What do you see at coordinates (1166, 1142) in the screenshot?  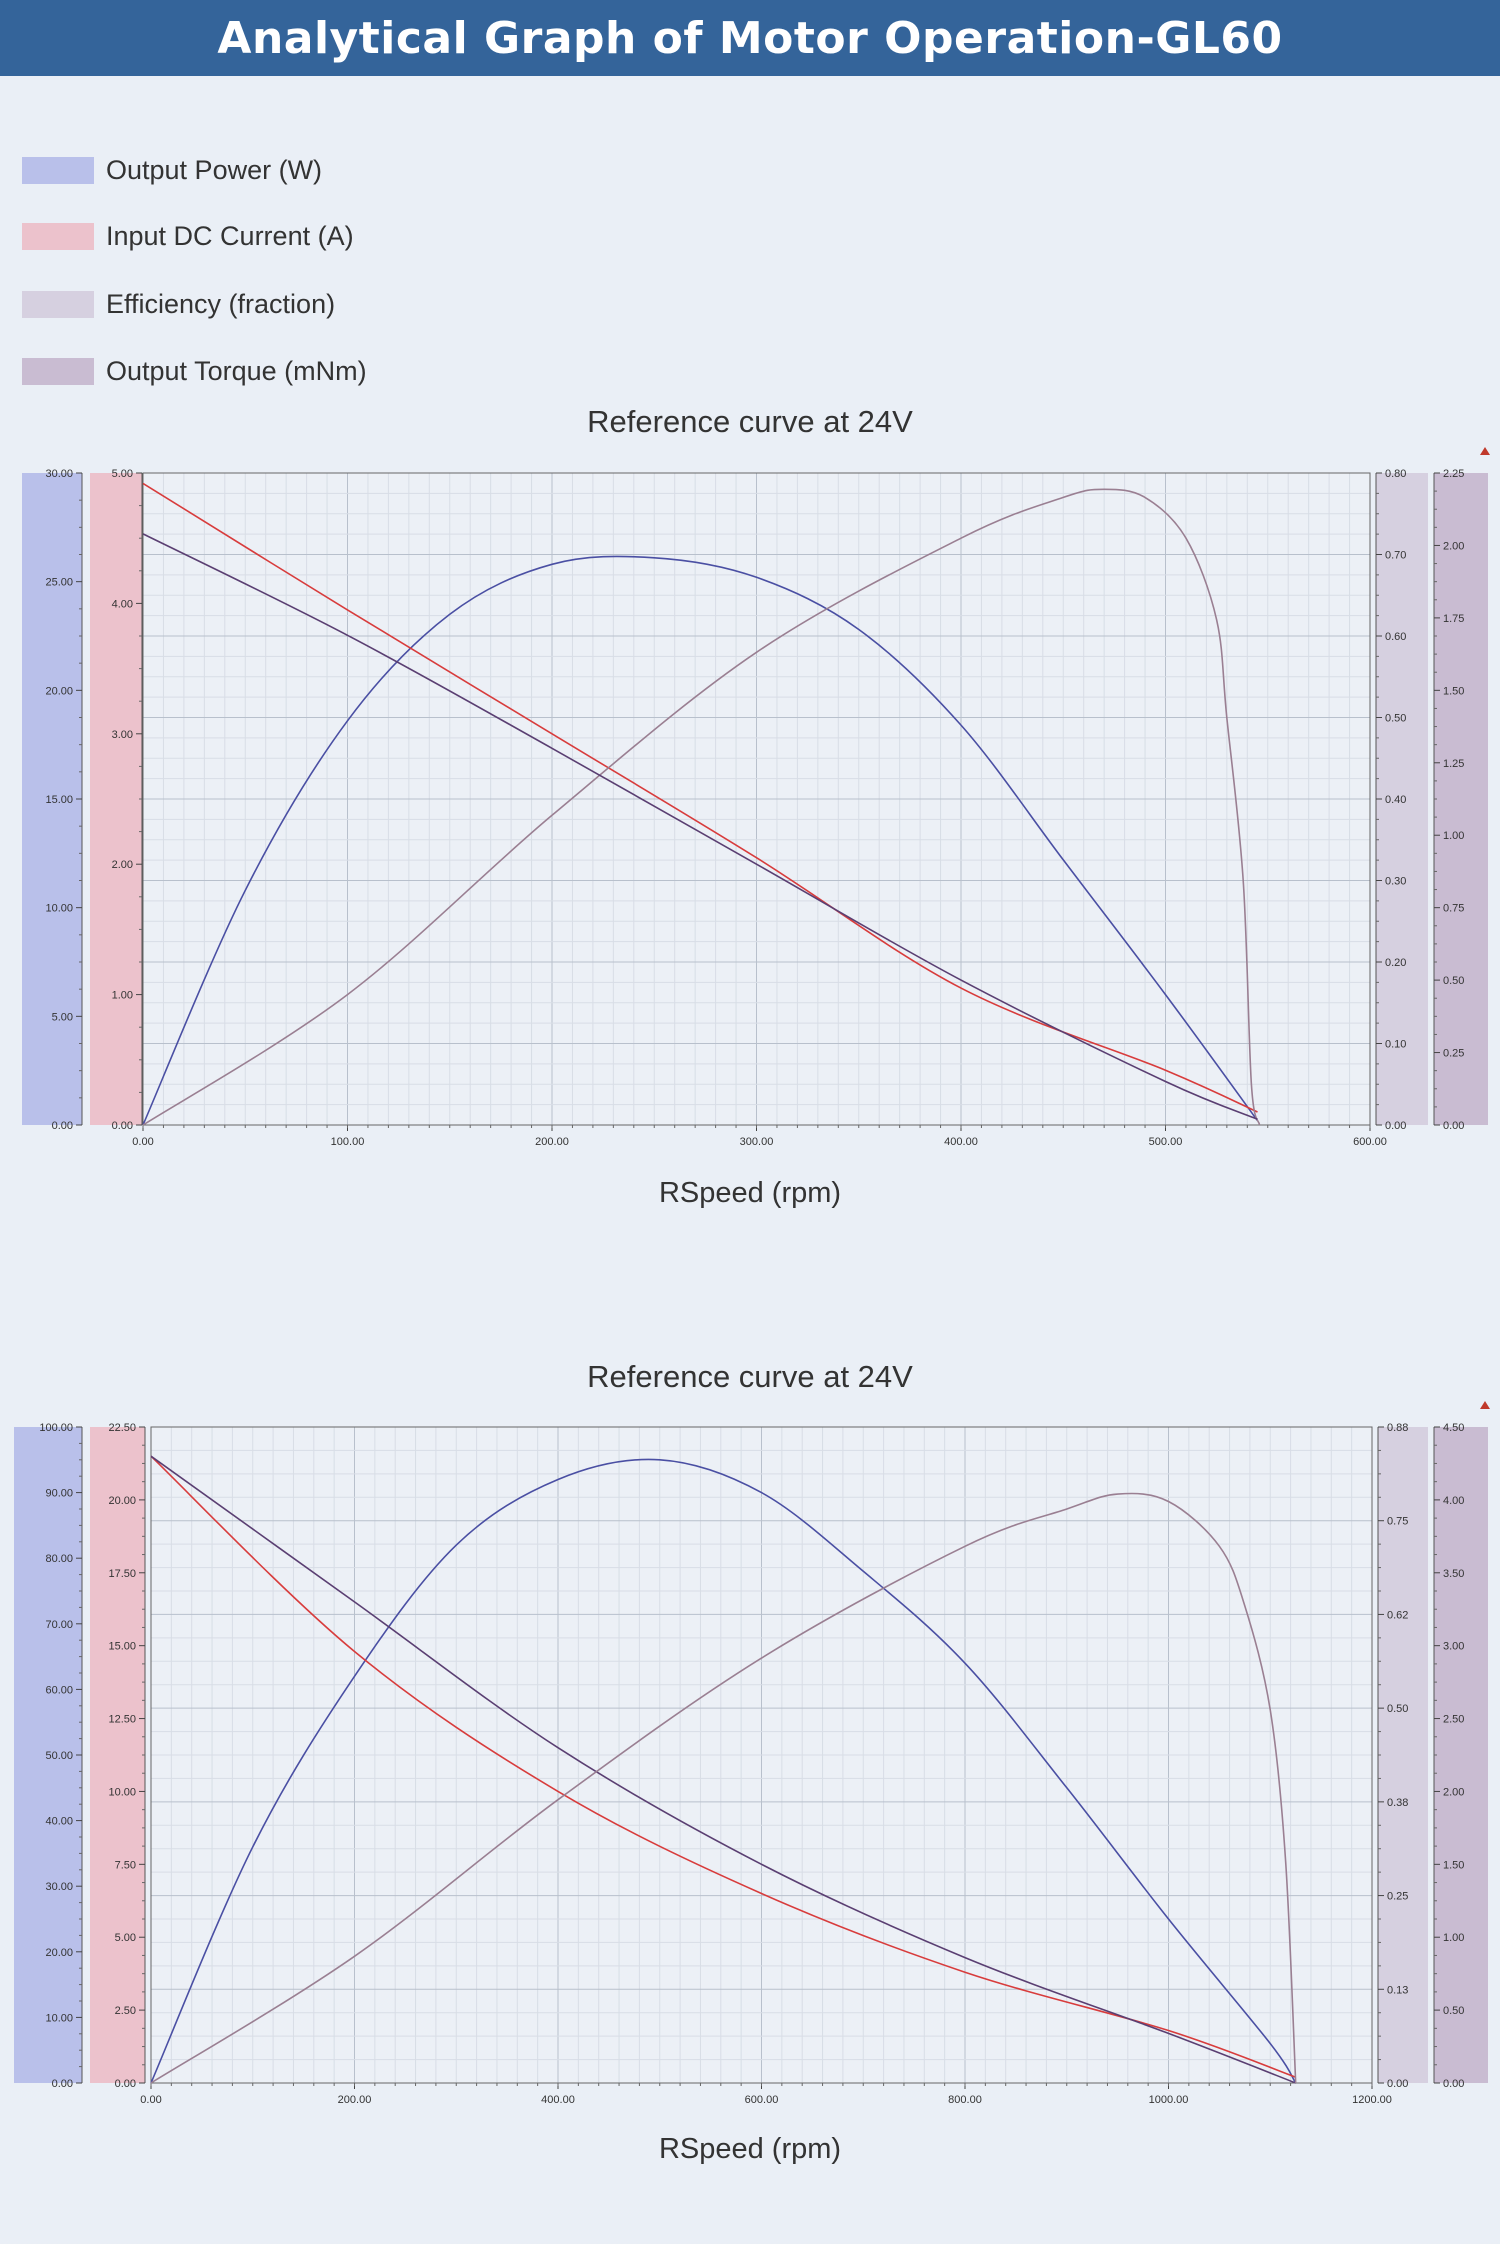 I see `x-tick-label: 500.00` at bounding box center [1166, 1142].